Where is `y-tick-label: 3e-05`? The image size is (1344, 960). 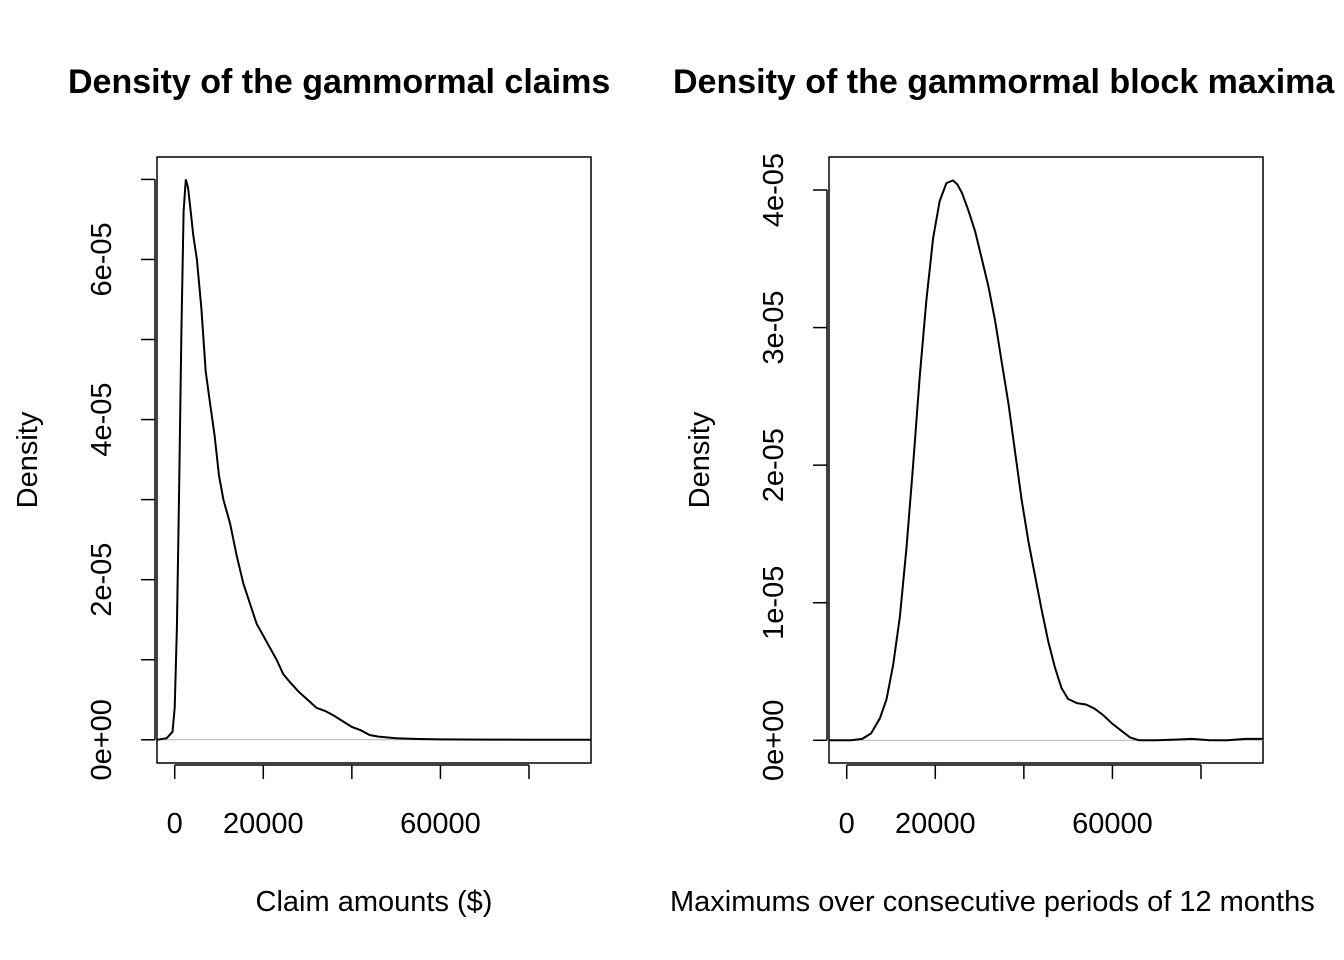
y-tick-label: 3e-05 is located at coordinates (774, 328).